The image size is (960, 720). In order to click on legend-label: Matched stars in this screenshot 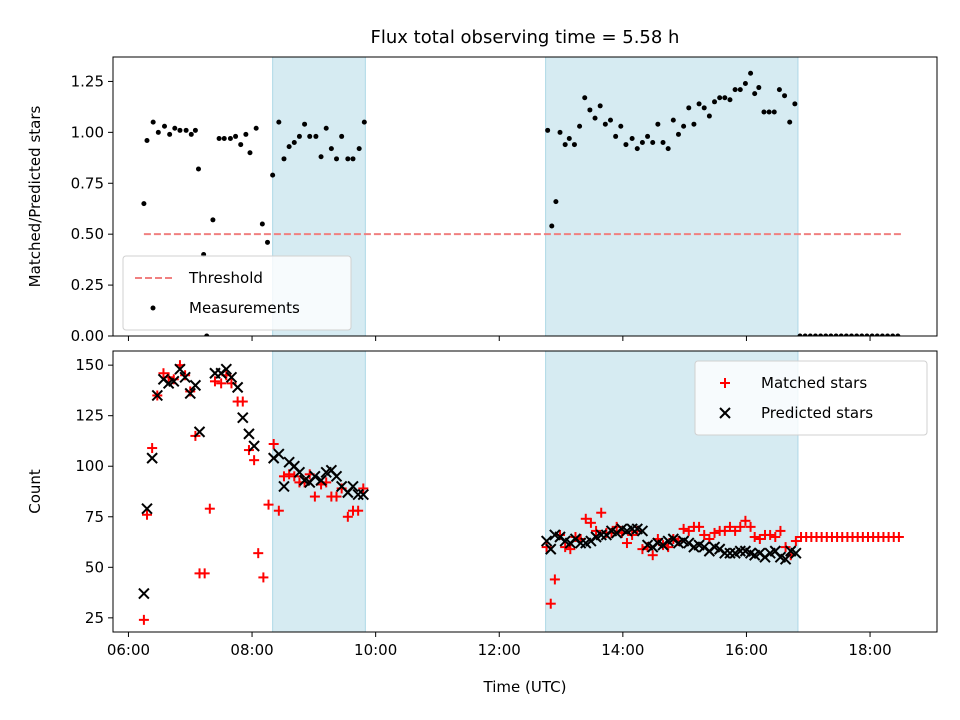, I will do `click(814, 383)`.